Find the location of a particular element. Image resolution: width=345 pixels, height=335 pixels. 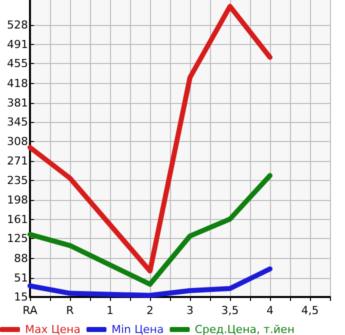

y-tick-label: 418 is located at coordinates (17, 83).